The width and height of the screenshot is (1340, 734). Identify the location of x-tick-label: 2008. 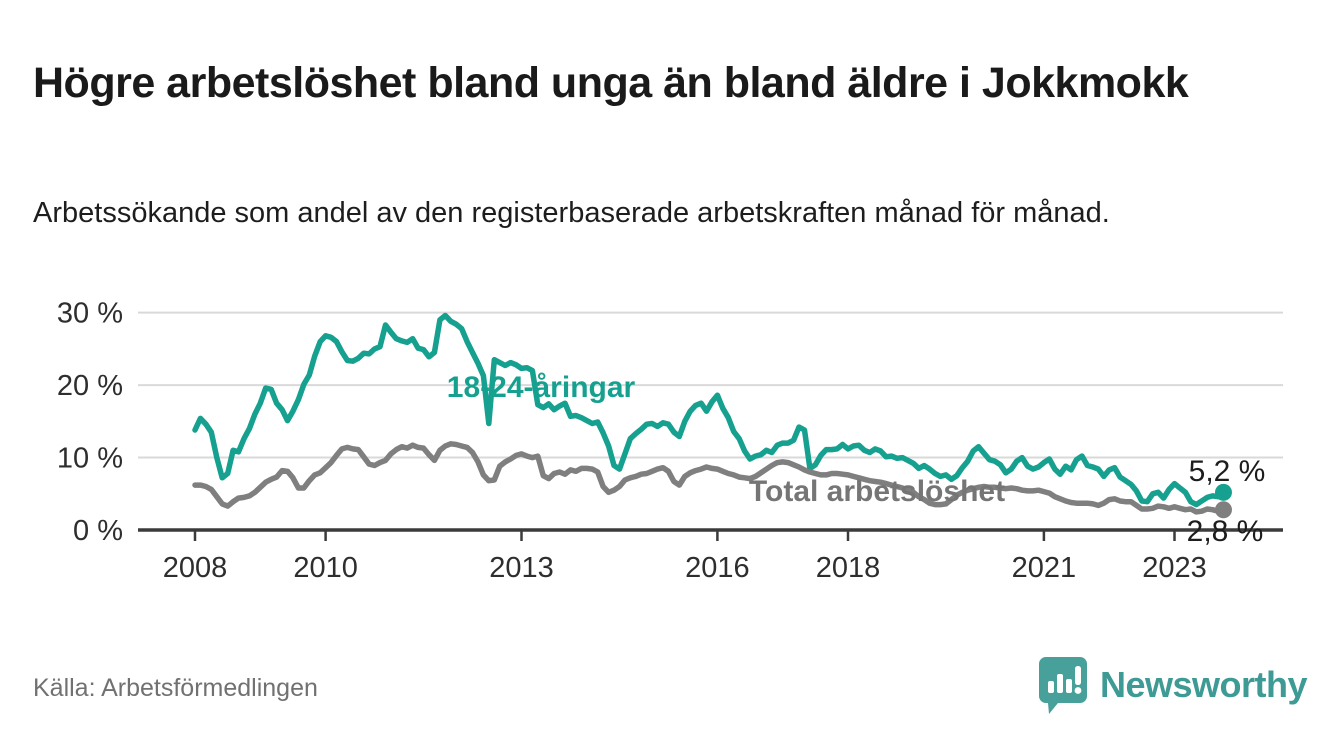
(195, 568).